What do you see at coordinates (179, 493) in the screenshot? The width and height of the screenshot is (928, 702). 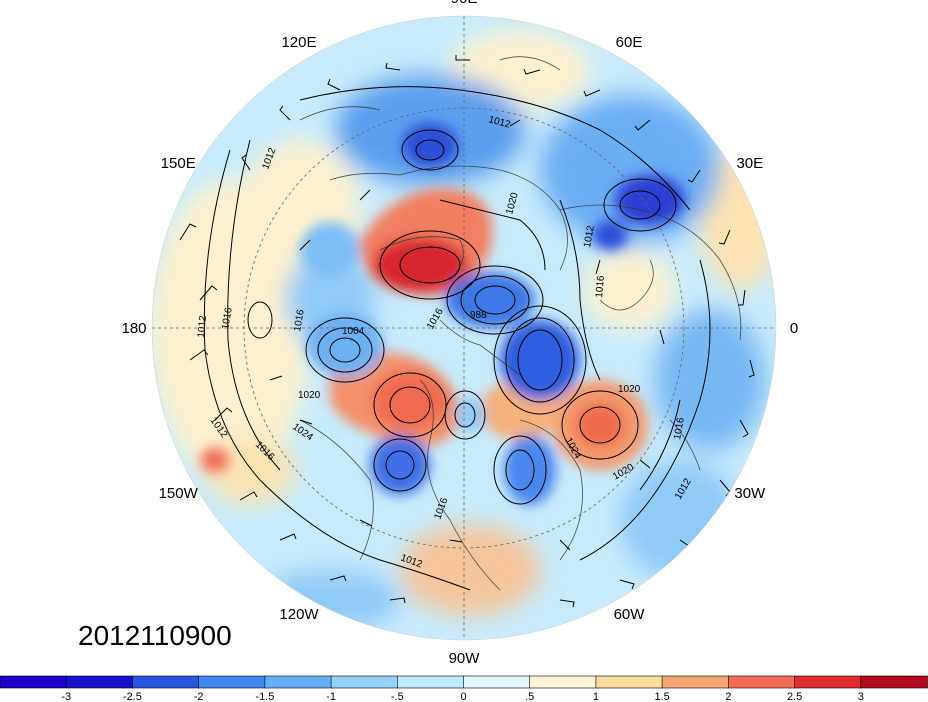 I see `longitude-label: 150W` at bounding box center [179, 493].